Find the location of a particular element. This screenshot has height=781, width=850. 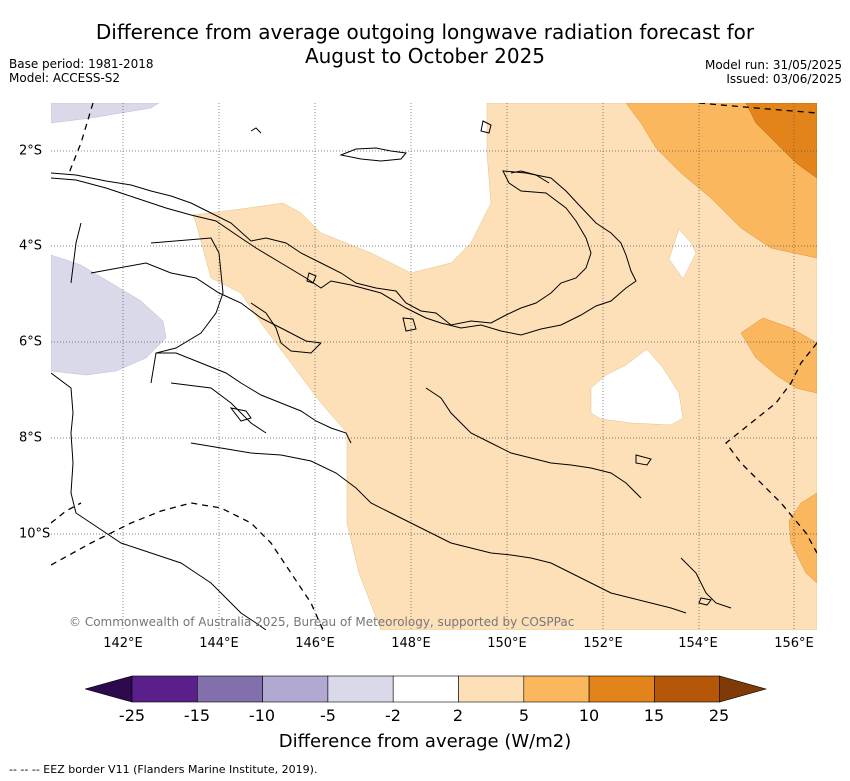

anomaly-region-5-10-east is located at coordinates (778, 355).